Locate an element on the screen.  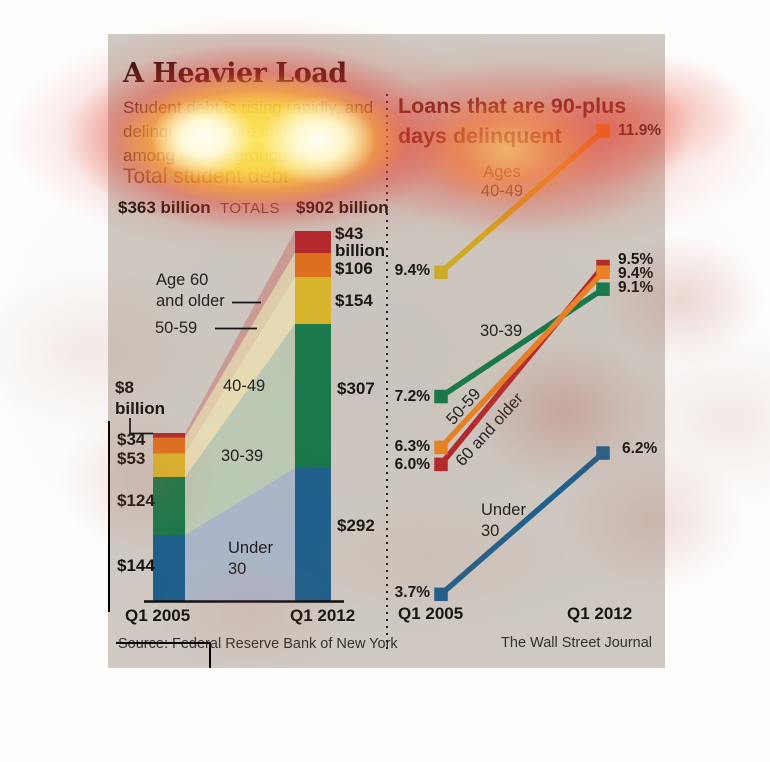
right-axis-label-2005: Q1 2005 is located at coordinates (431, 613).